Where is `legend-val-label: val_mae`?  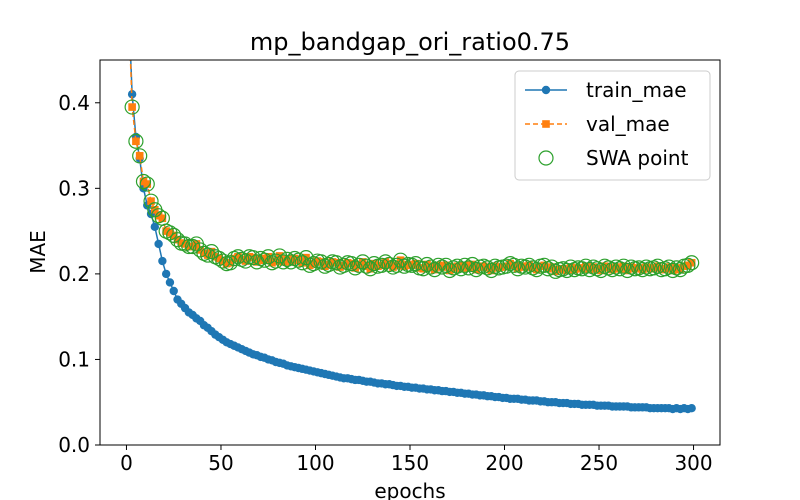 legend-val-label: val_mae is located at coordinates (628, 124).